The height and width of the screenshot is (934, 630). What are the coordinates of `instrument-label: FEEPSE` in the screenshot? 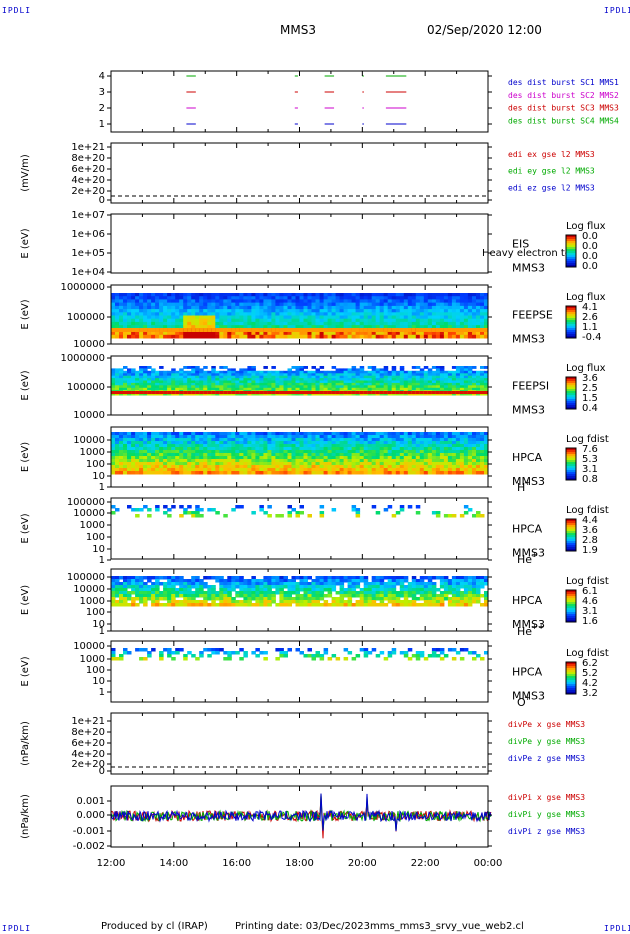 It's located at (532, 315).